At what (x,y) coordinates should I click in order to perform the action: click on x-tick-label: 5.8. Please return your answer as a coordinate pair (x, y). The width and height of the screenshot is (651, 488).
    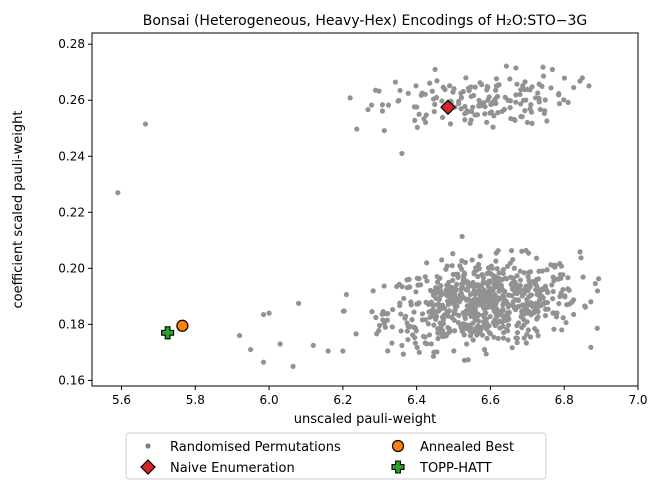
    Looking at the image, I should click on (195, 400).